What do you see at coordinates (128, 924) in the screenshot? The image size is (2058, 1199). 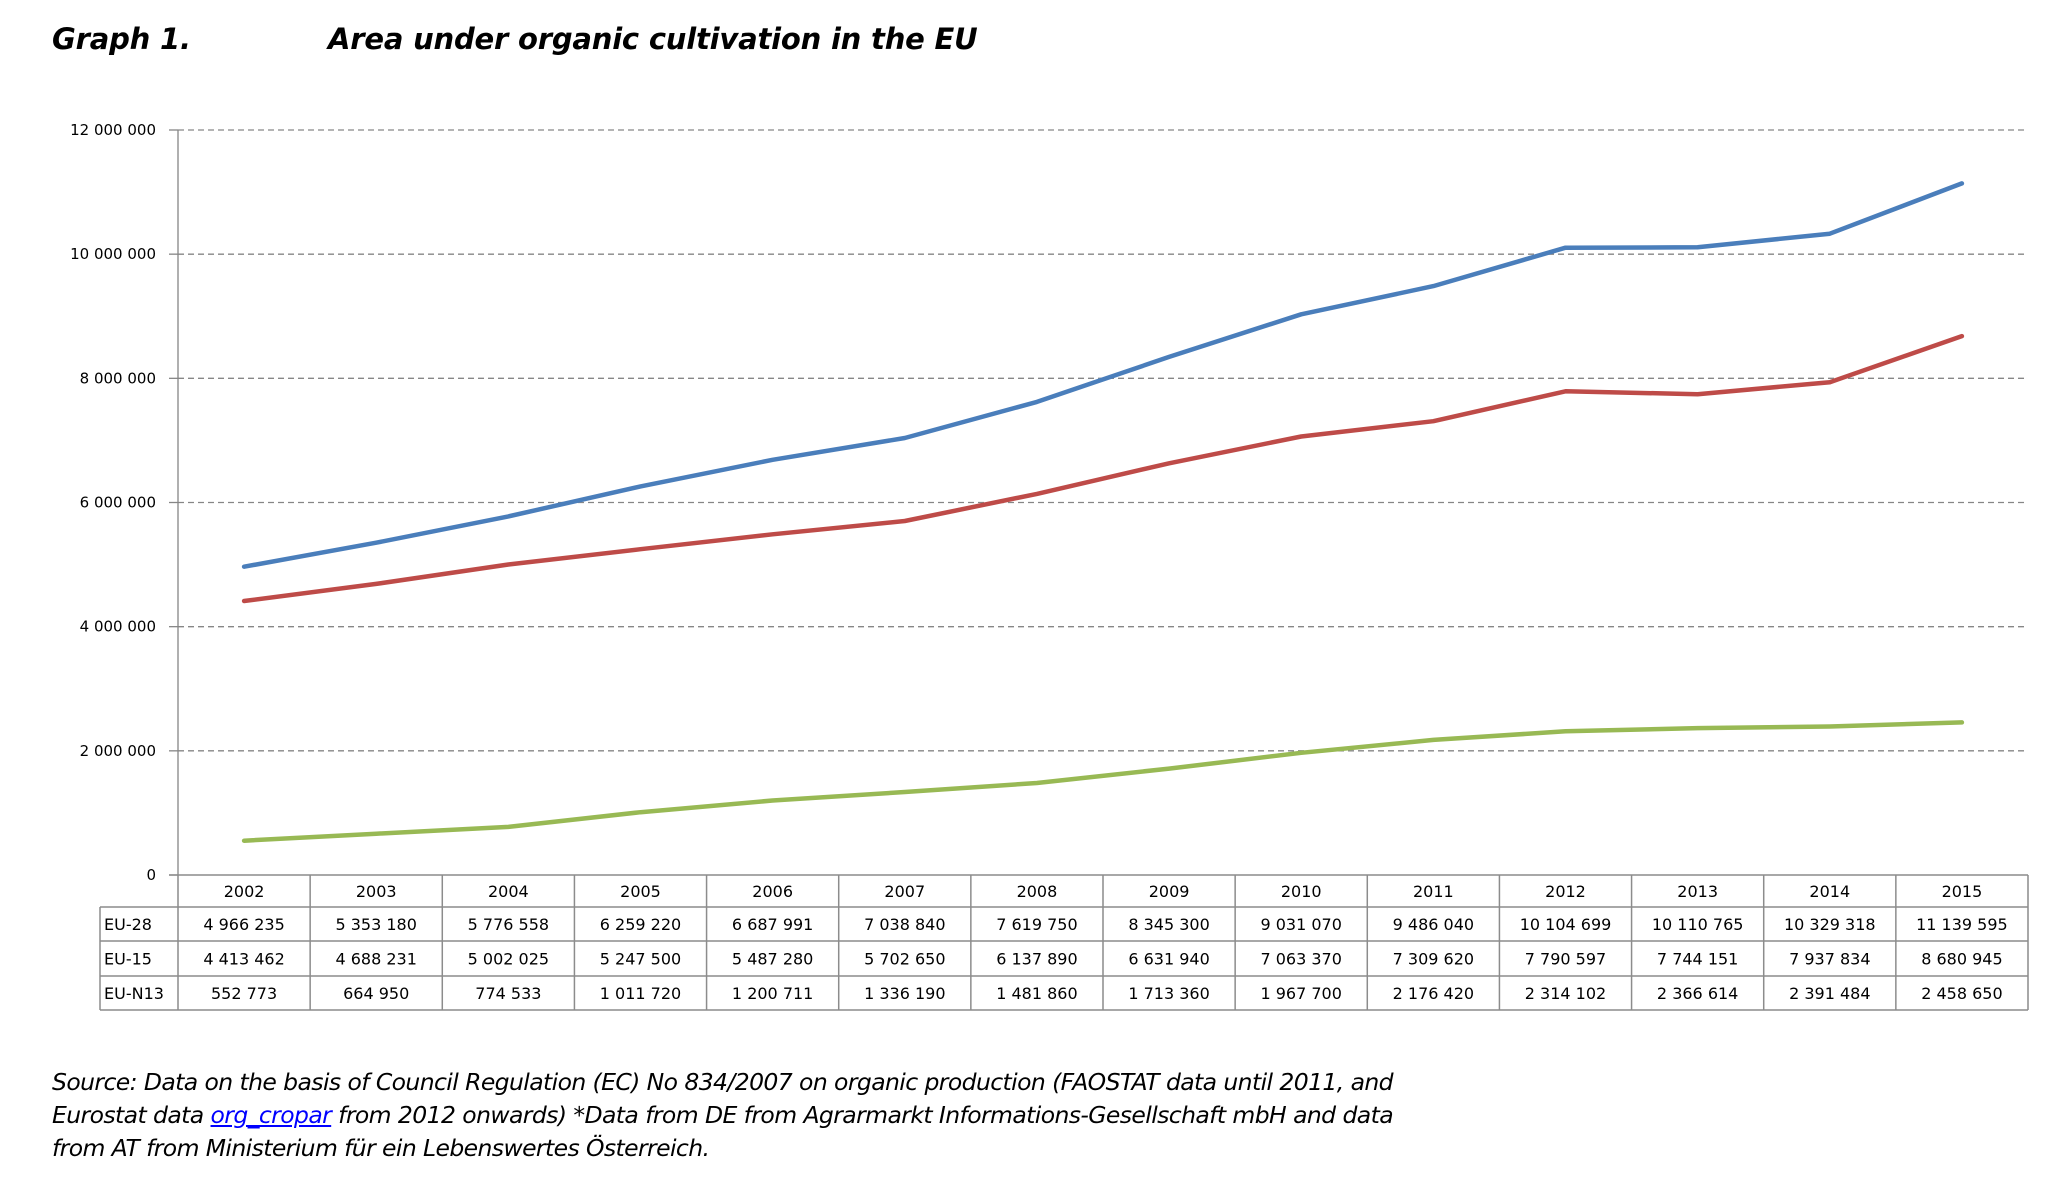 I see `table-series-label: EU-28` at bounding box center [128, 924].